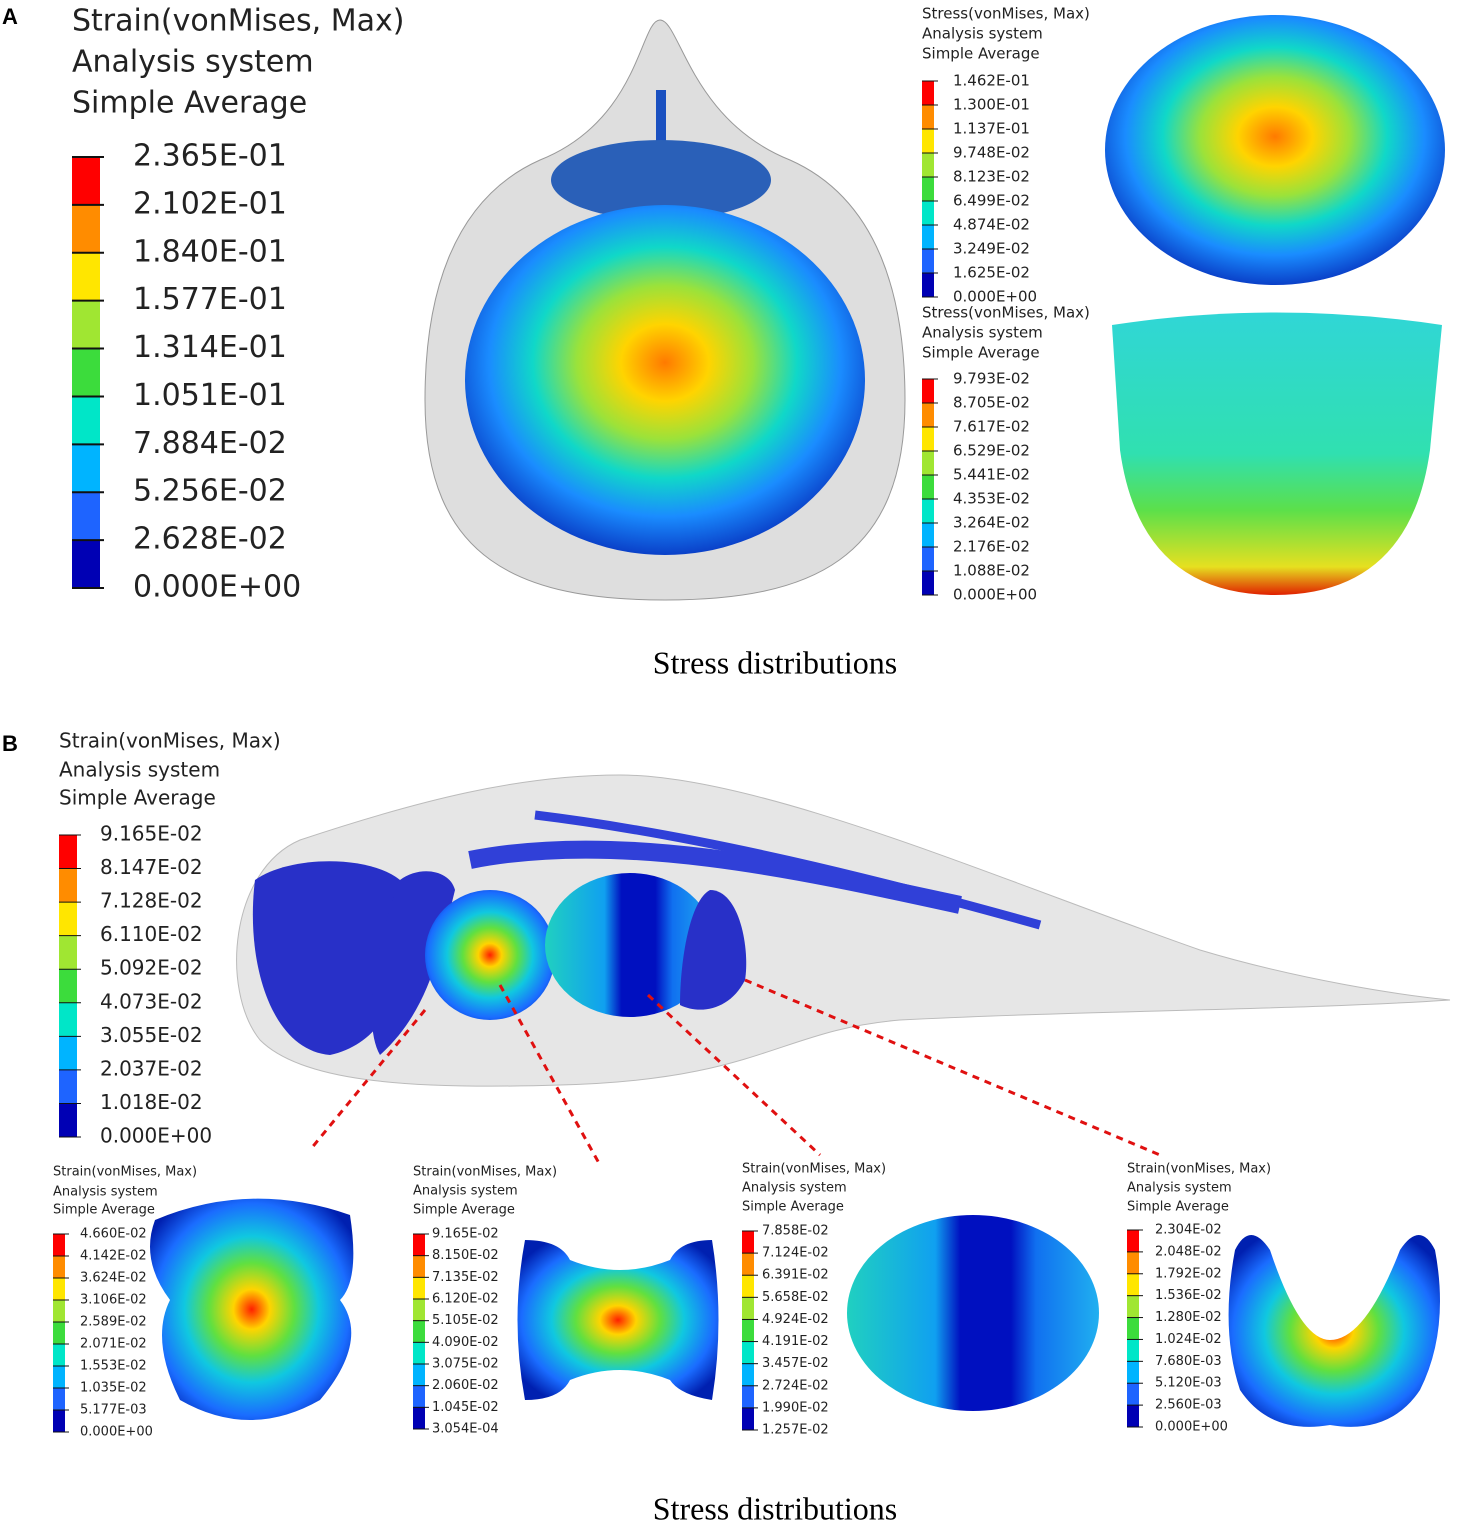  What do you see at coordinates (210, 443) in the screenshot?
I see `legend-label: 7.884E-02` at bounding box center [210, 443].